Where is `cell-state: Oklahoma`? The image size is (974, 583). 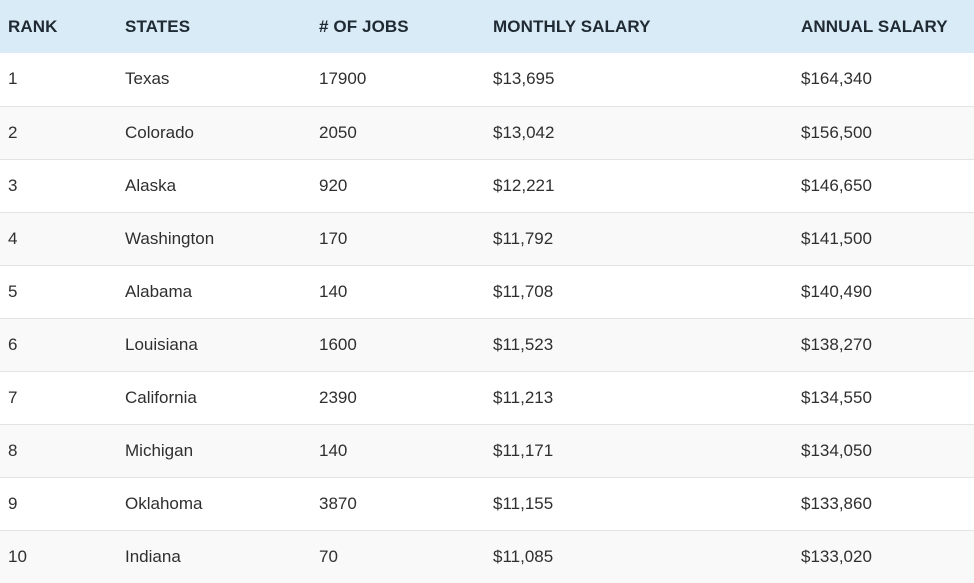 cell-state: Oklahoma is located at coordinates (164, 503).